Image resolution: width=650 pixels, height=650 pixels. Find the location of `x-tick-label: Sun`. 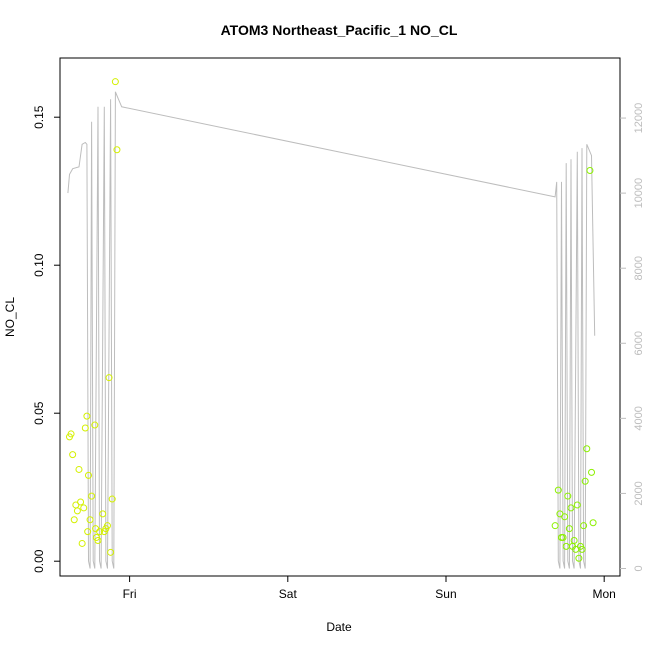

x-tick-label: Sun is located at coordinates (445, 594).